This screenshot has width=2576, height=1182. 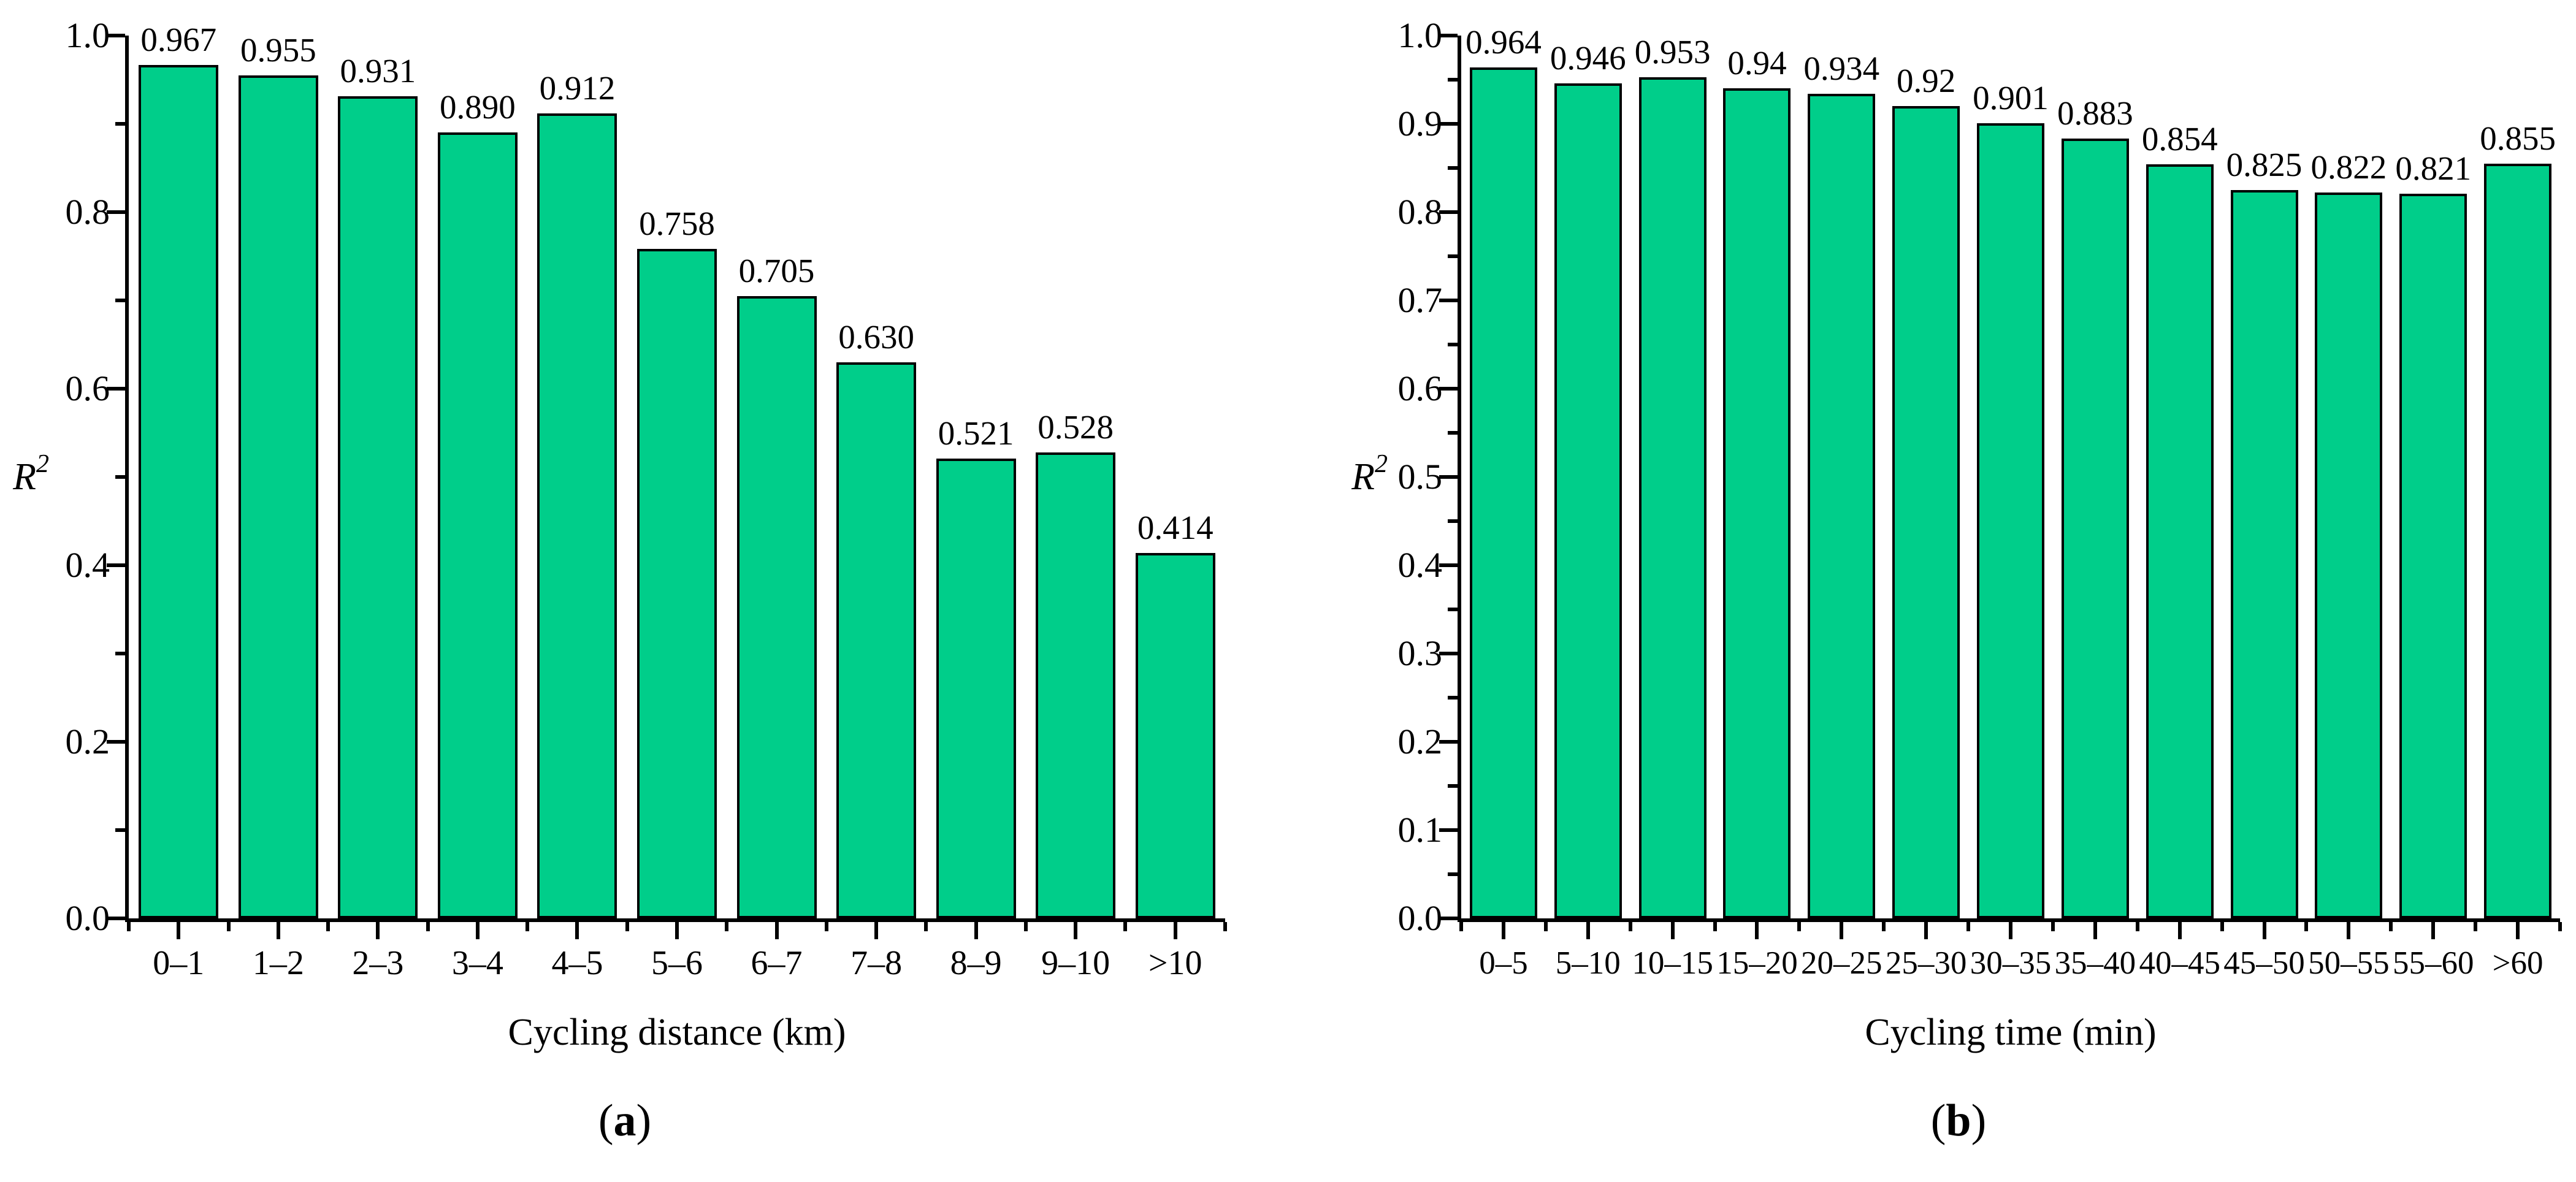 I want to click on x-tick-label: 10–15, so click(x=1672, y=963).